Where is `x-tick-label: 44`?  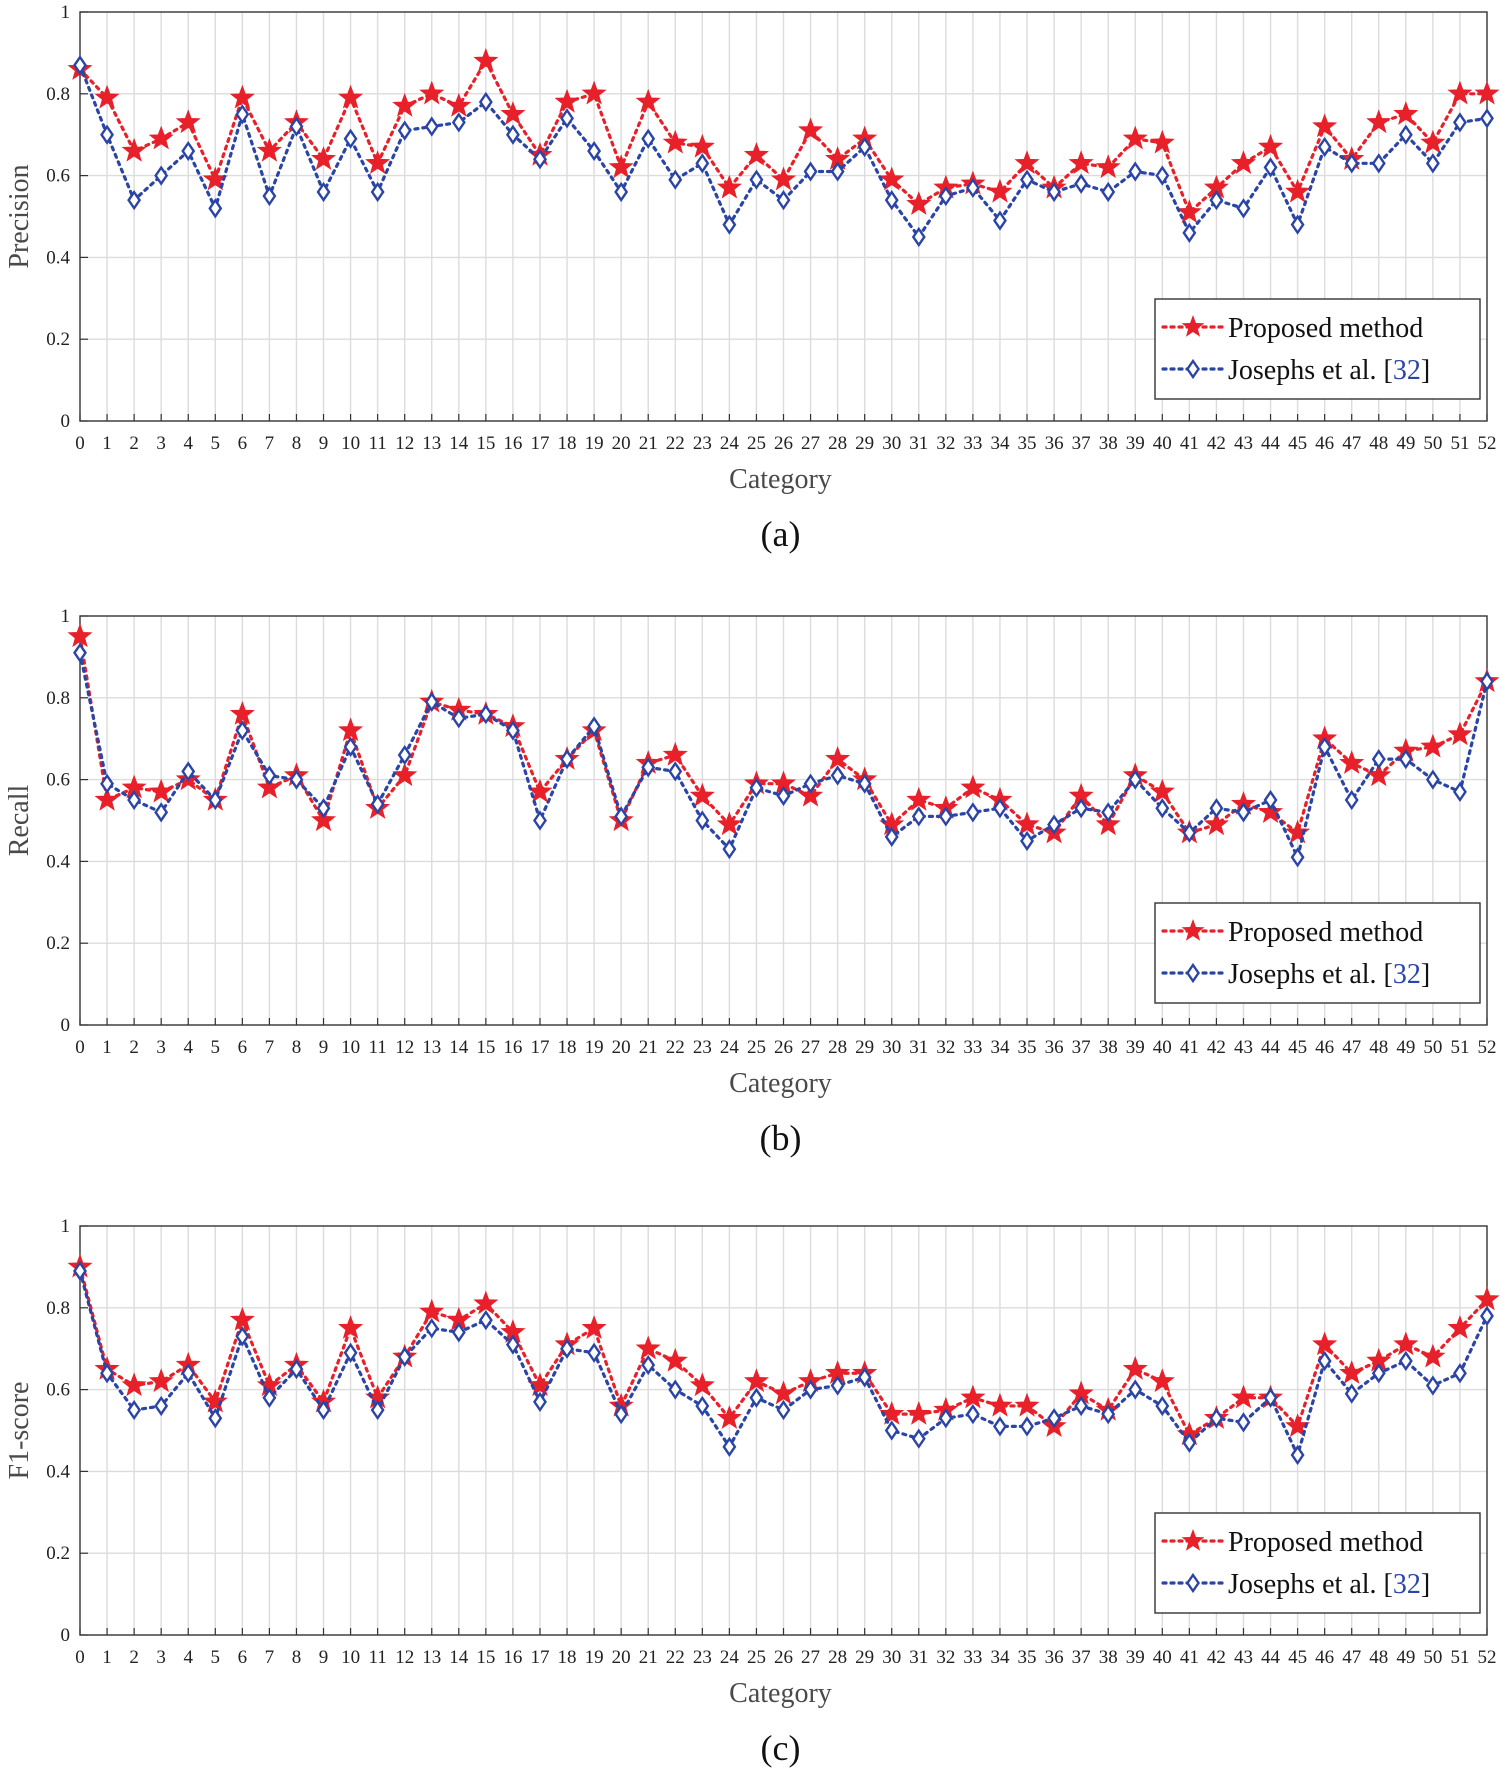 x-tick-label: 44 is located at coordinates (1271, 1657).